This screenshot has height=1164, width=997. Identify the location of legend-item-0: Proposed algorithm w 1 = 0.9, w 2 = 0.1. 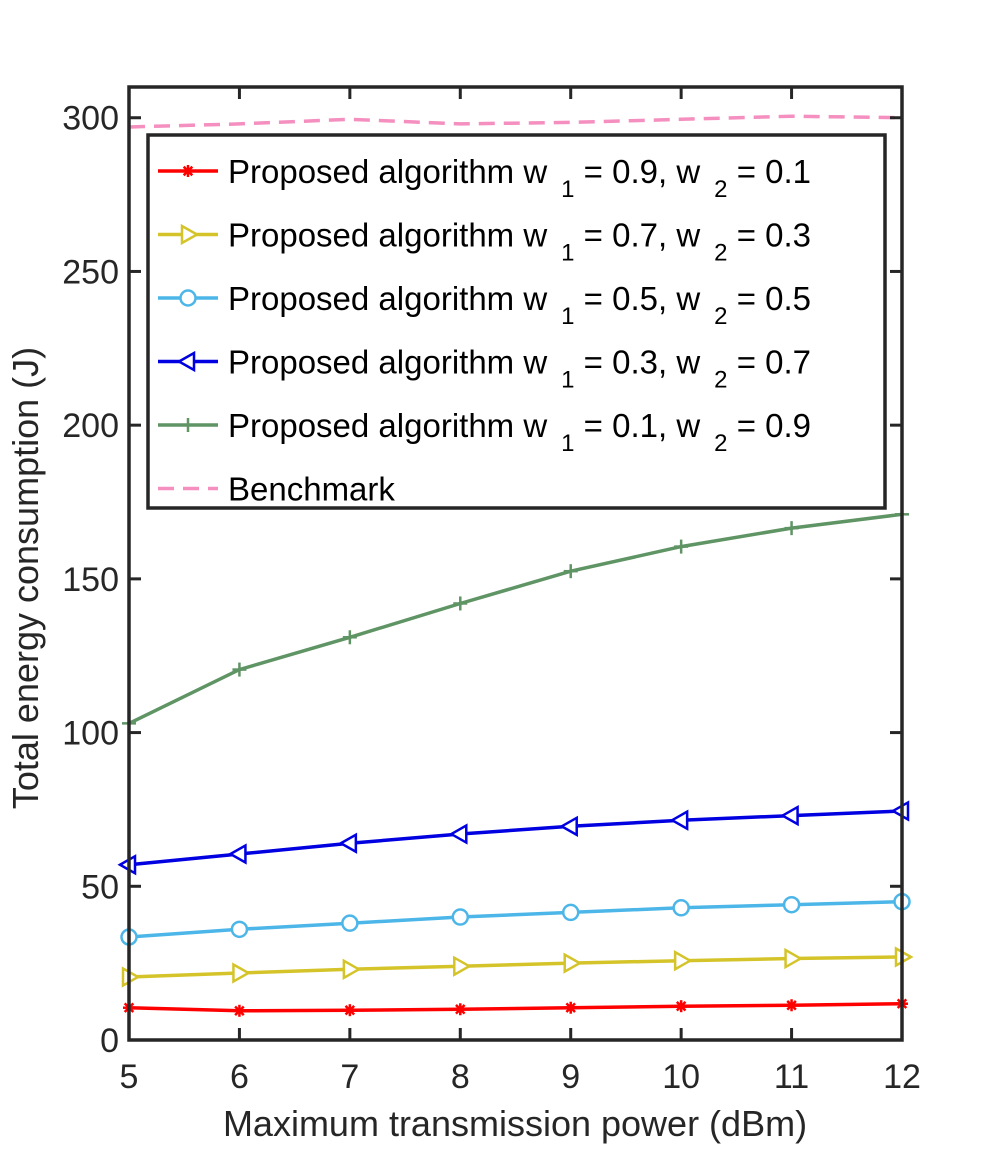
(484, 178).